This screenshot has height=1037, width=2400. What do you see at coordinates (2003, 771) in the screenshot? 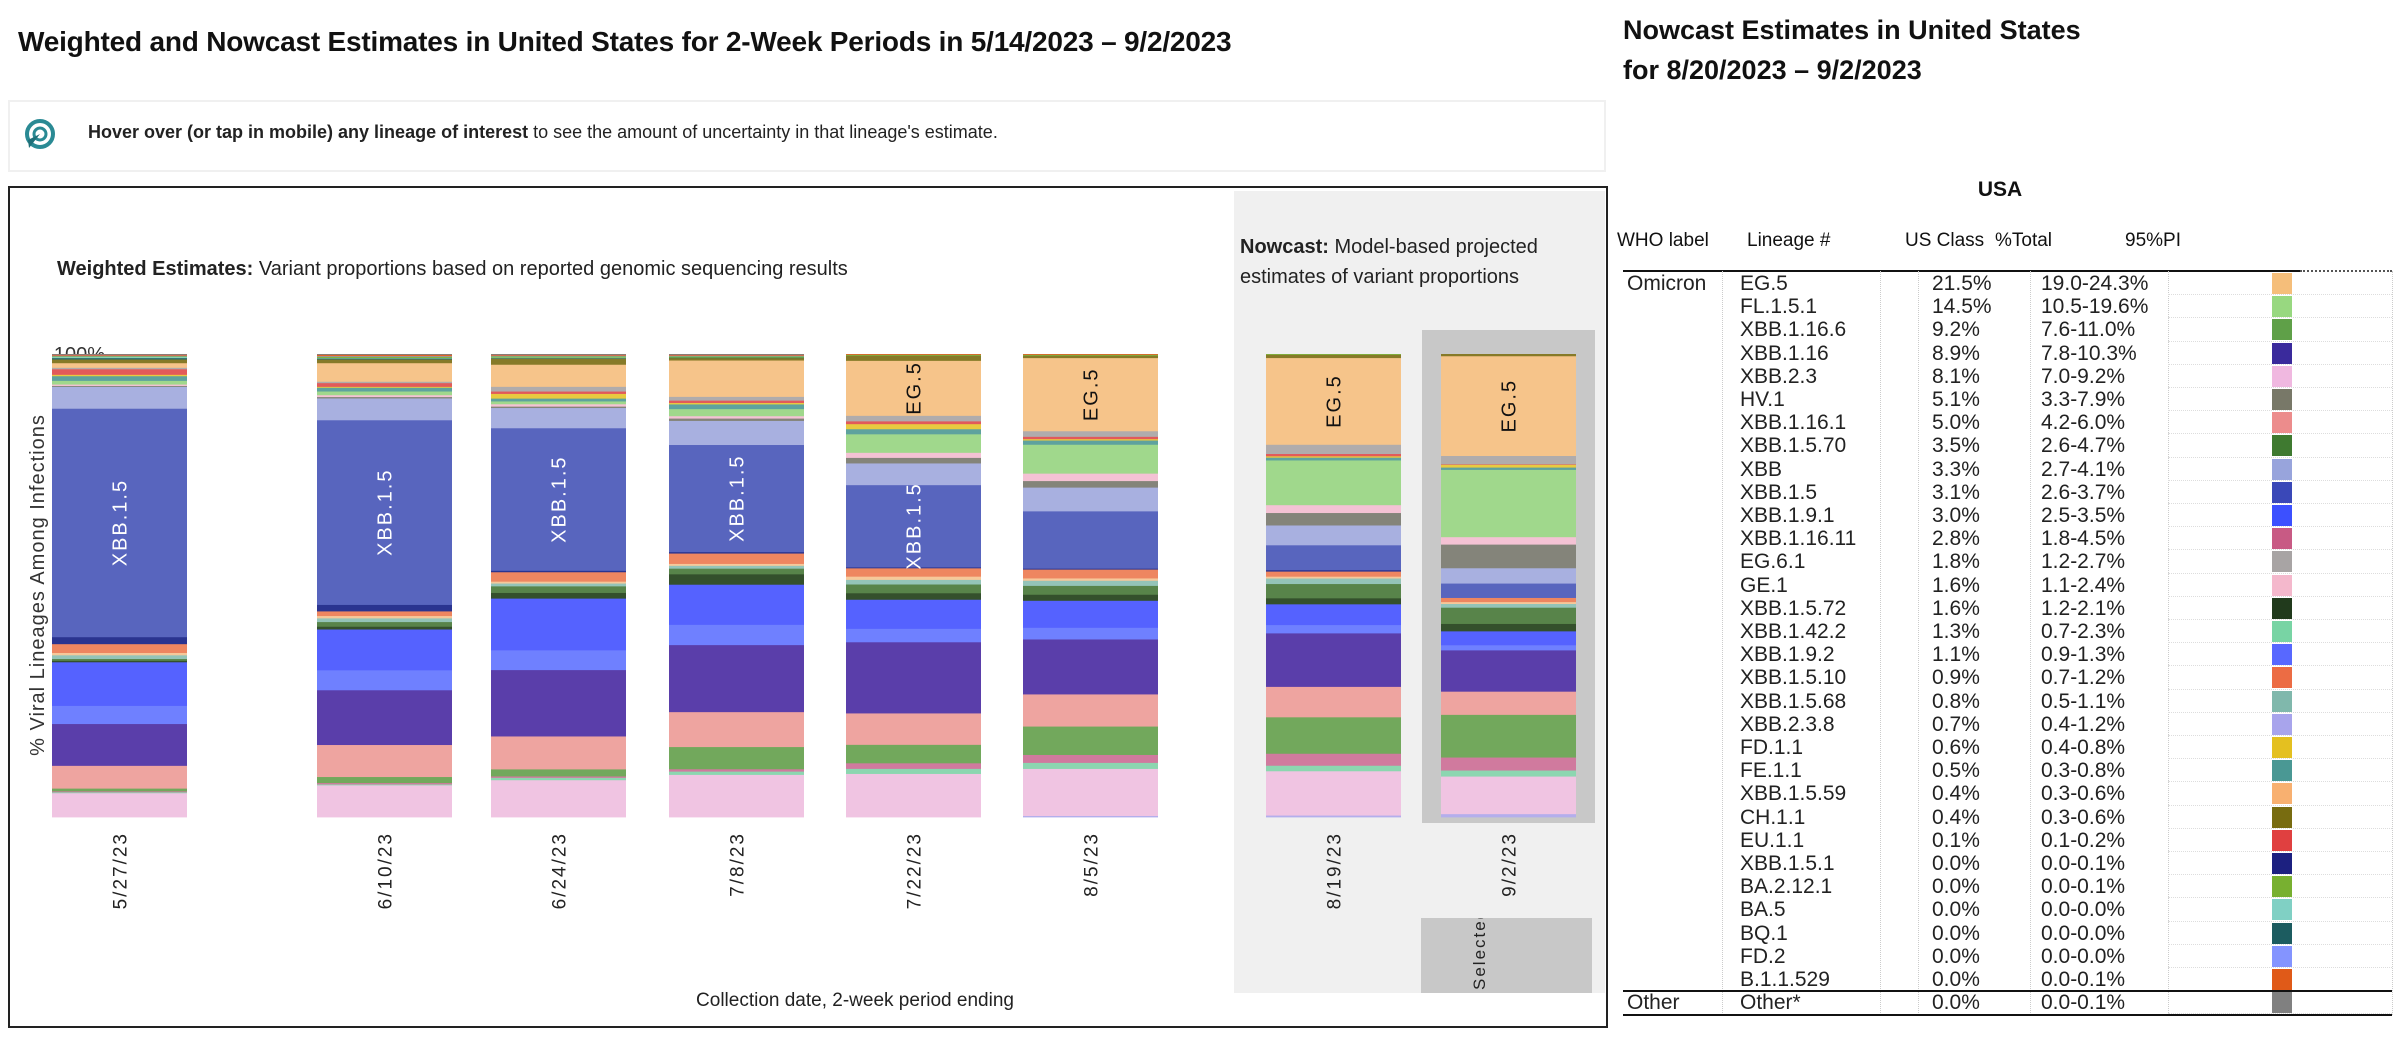
I see `table-row: FE.1.1 0.5% 0.3-0.8%` at bounding box center [2003, 771].